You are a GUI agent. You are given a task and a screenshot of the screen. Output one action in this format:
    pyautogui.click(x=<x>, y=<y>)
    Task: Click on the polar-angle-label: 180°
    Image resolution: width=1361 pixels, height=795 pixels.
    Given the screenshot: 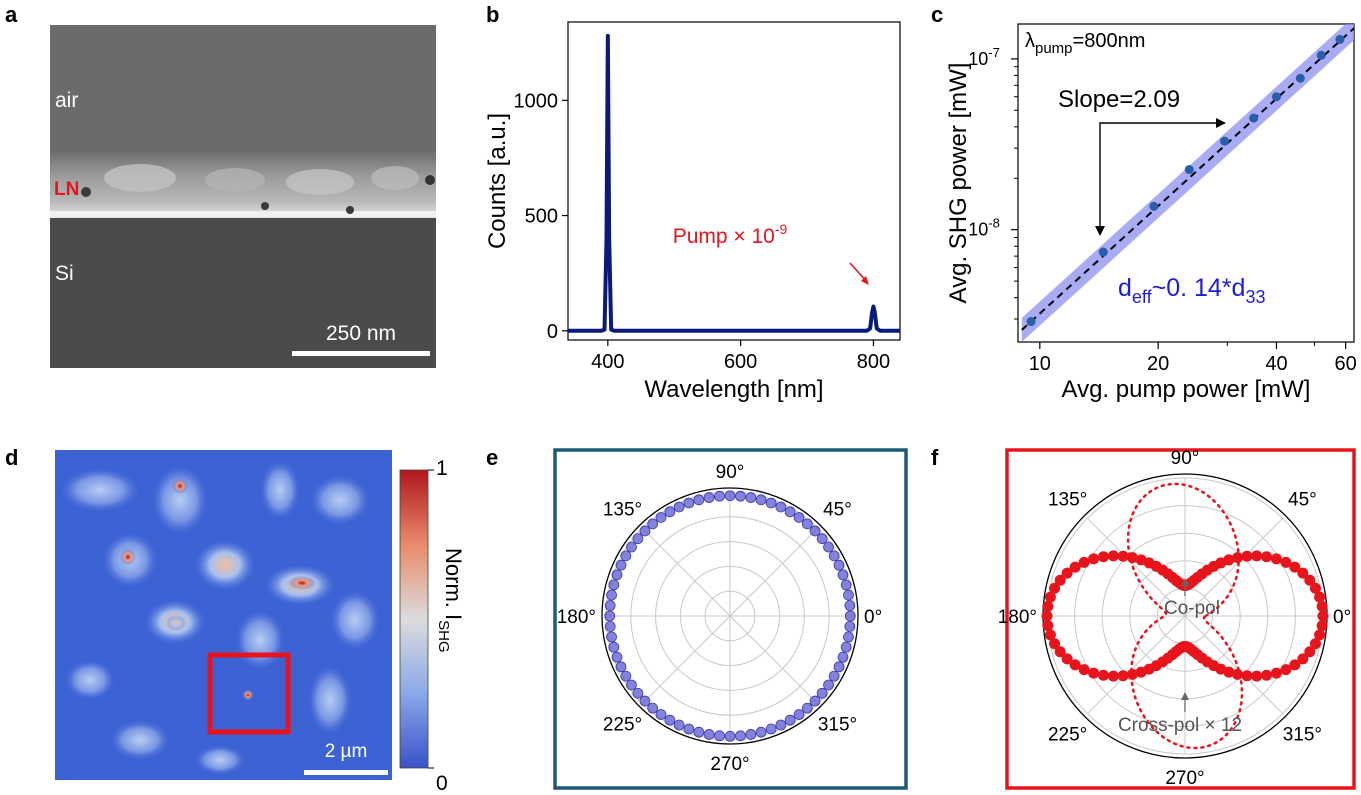 What is the action you would take?
    pyautogui.click(x=576, y=617)
    